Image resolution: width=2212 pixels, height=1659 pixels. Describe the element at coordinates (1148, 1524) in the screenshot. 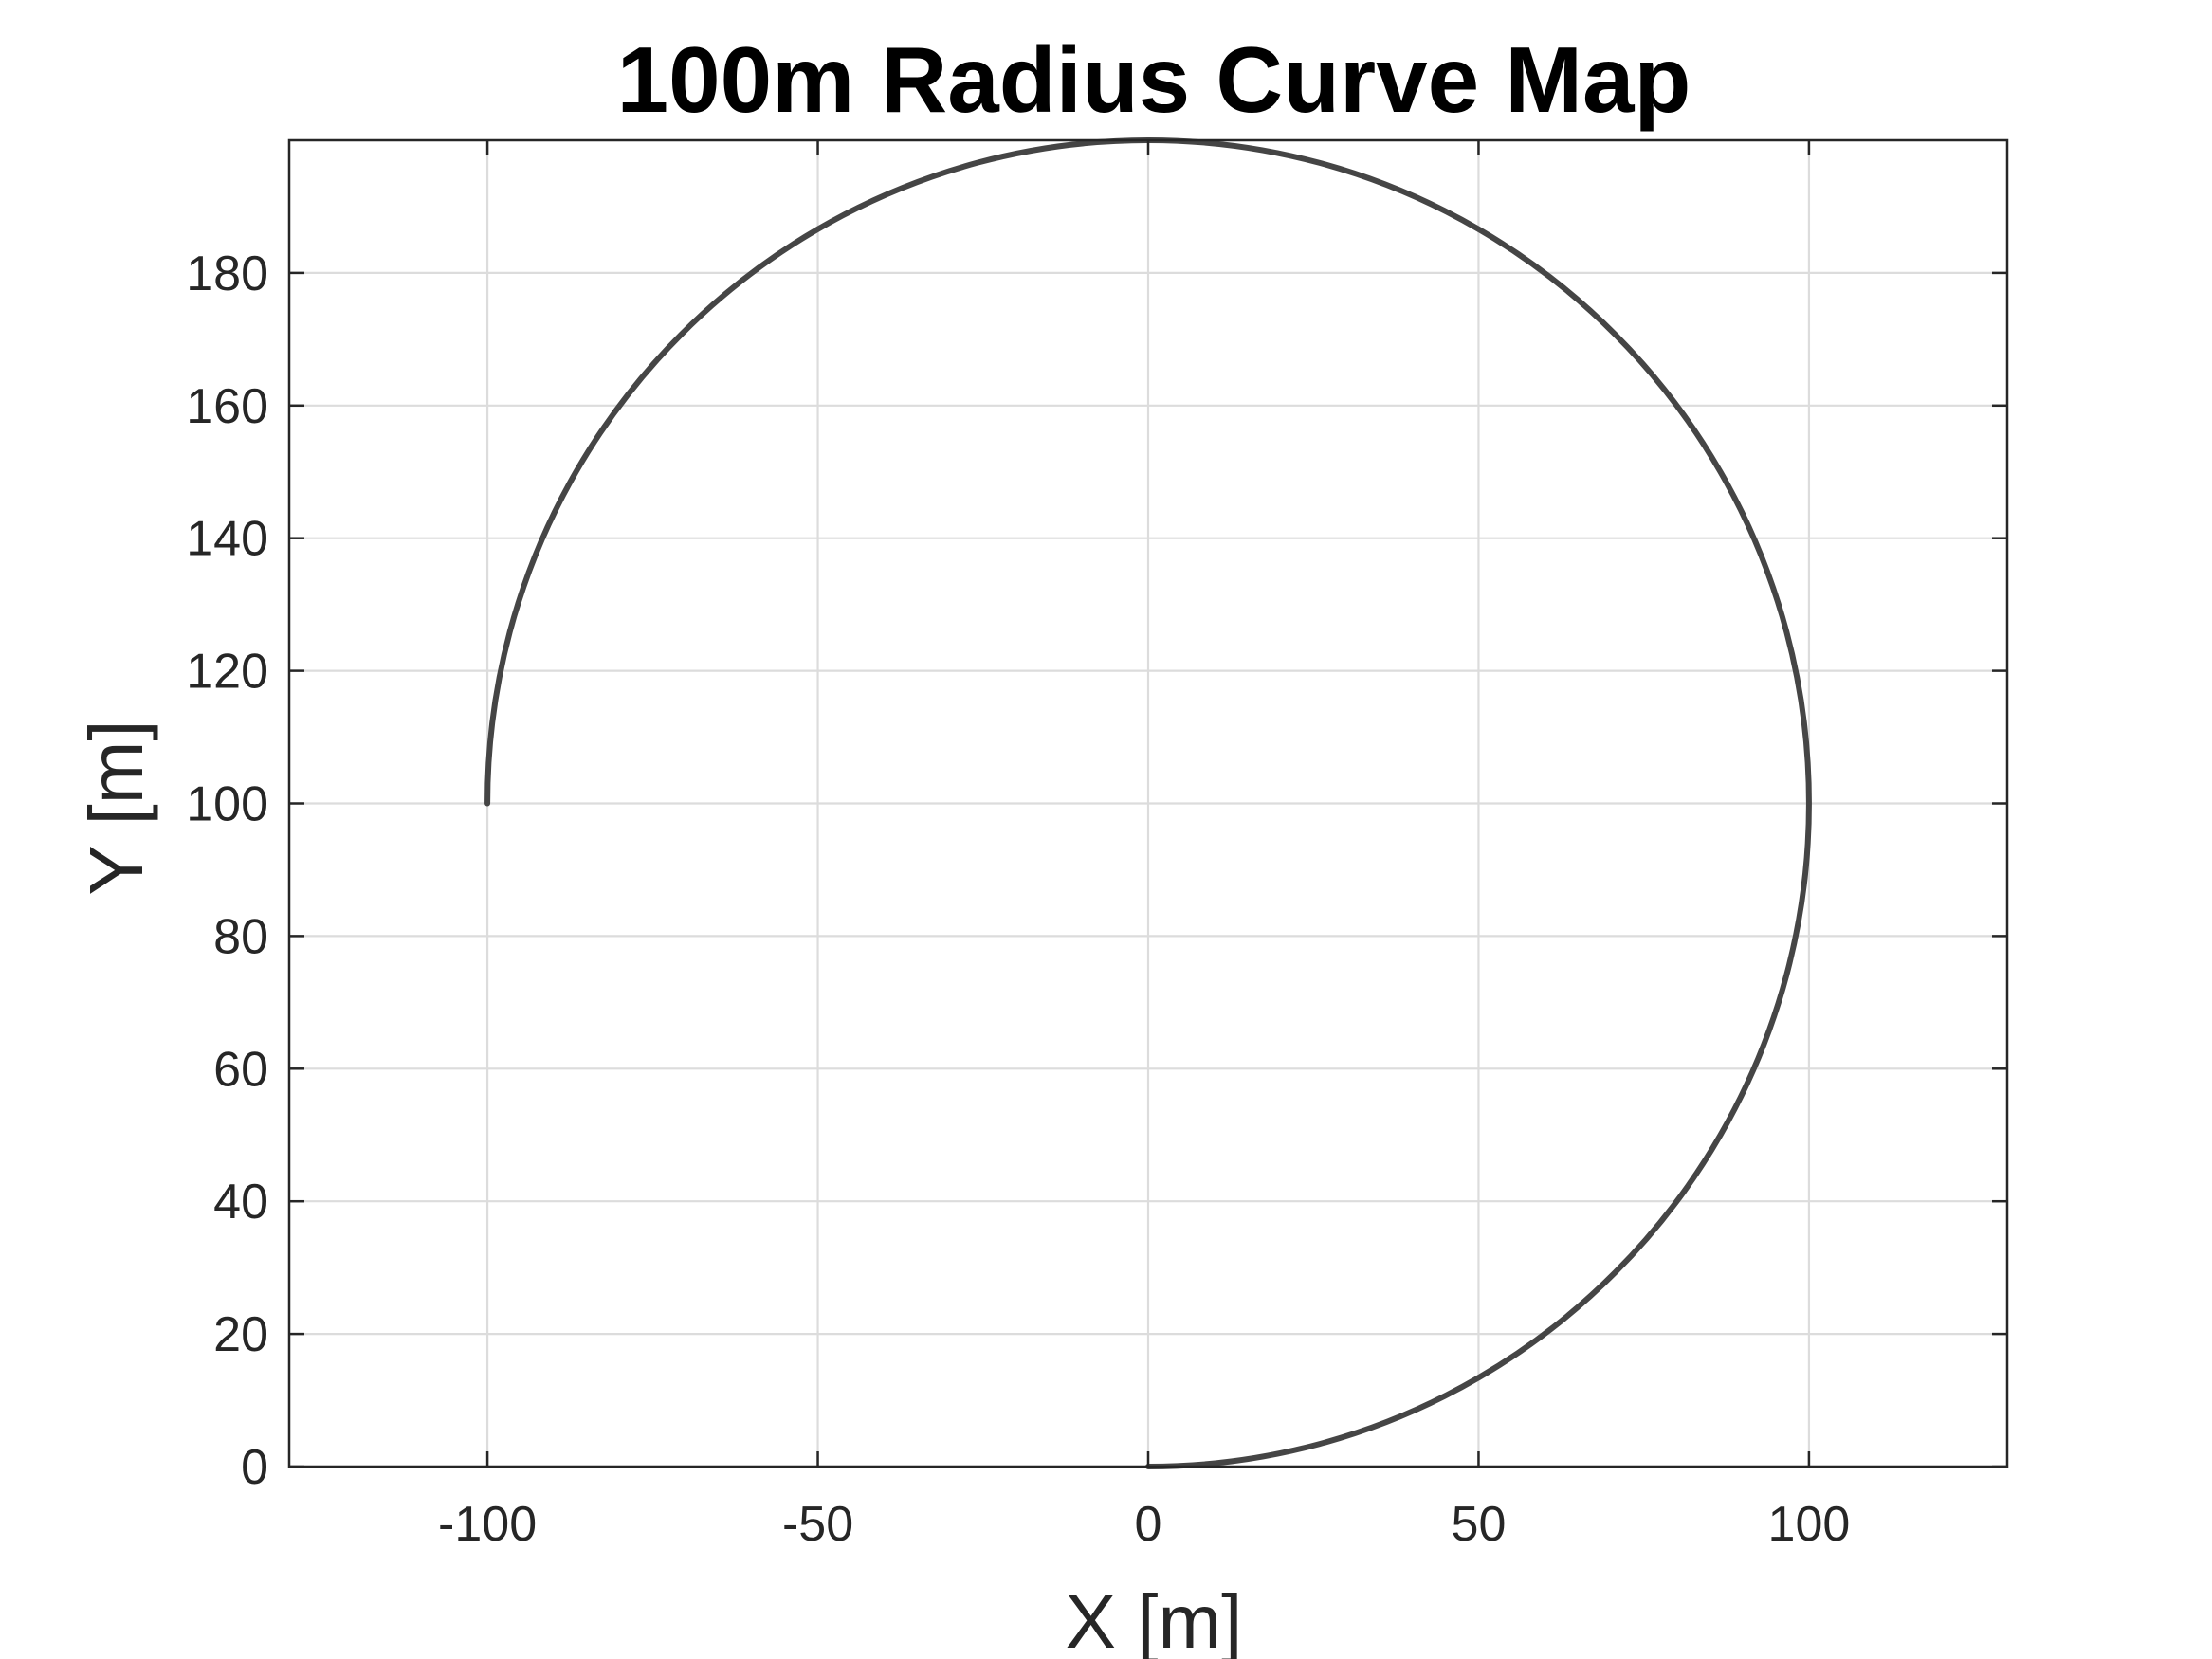

I see `x-tick-label: 0` at that location.